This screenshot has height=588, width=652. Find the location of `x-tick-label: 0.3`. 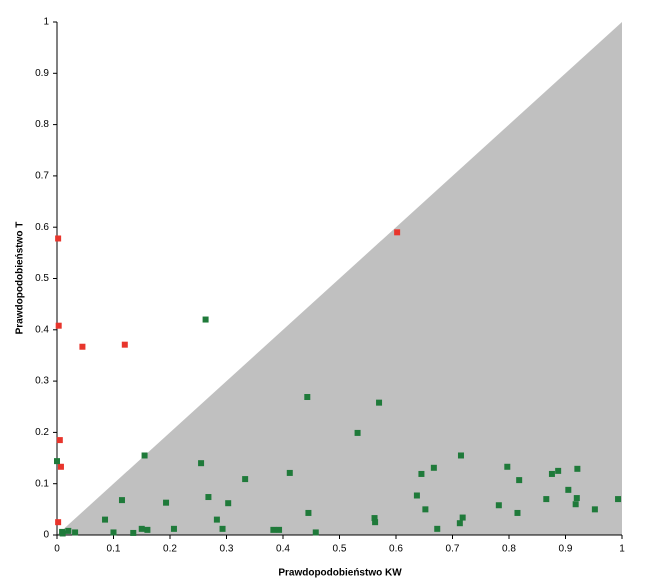

x-tick-label: 0.3 is located at coordinates (227, 549).